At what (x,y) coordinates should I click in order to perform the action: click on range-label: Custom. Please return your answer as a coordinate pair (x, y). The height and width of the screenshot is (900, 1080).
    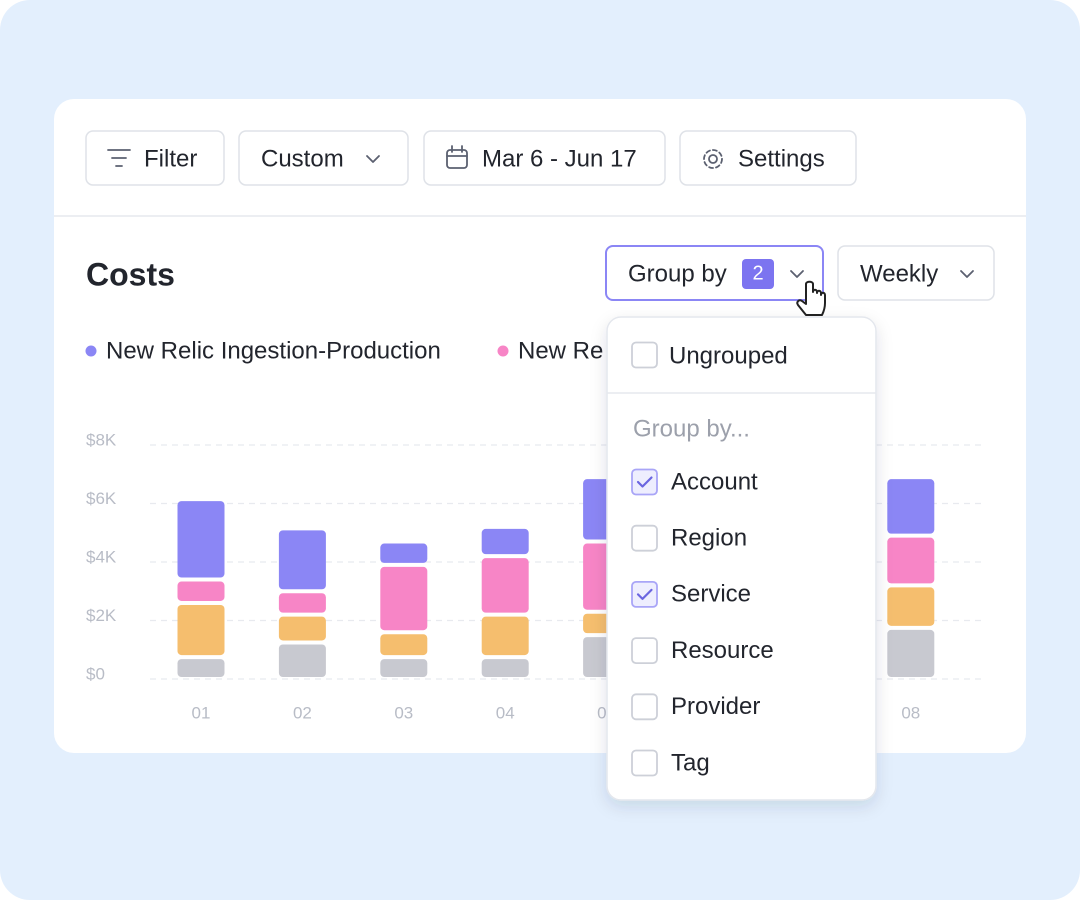
    Looking at the image, I should click on (302, 158).